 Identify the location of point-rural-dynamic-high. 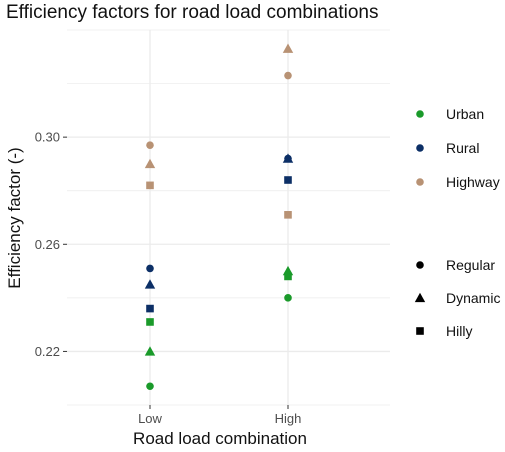
(288, 158).